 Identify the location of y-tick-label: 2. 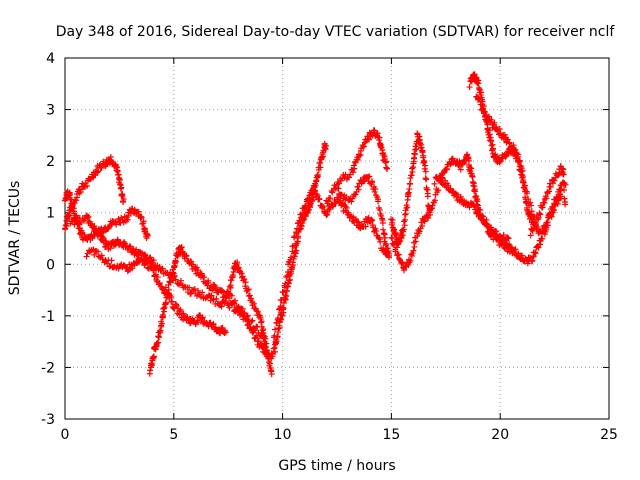
(50, 162).